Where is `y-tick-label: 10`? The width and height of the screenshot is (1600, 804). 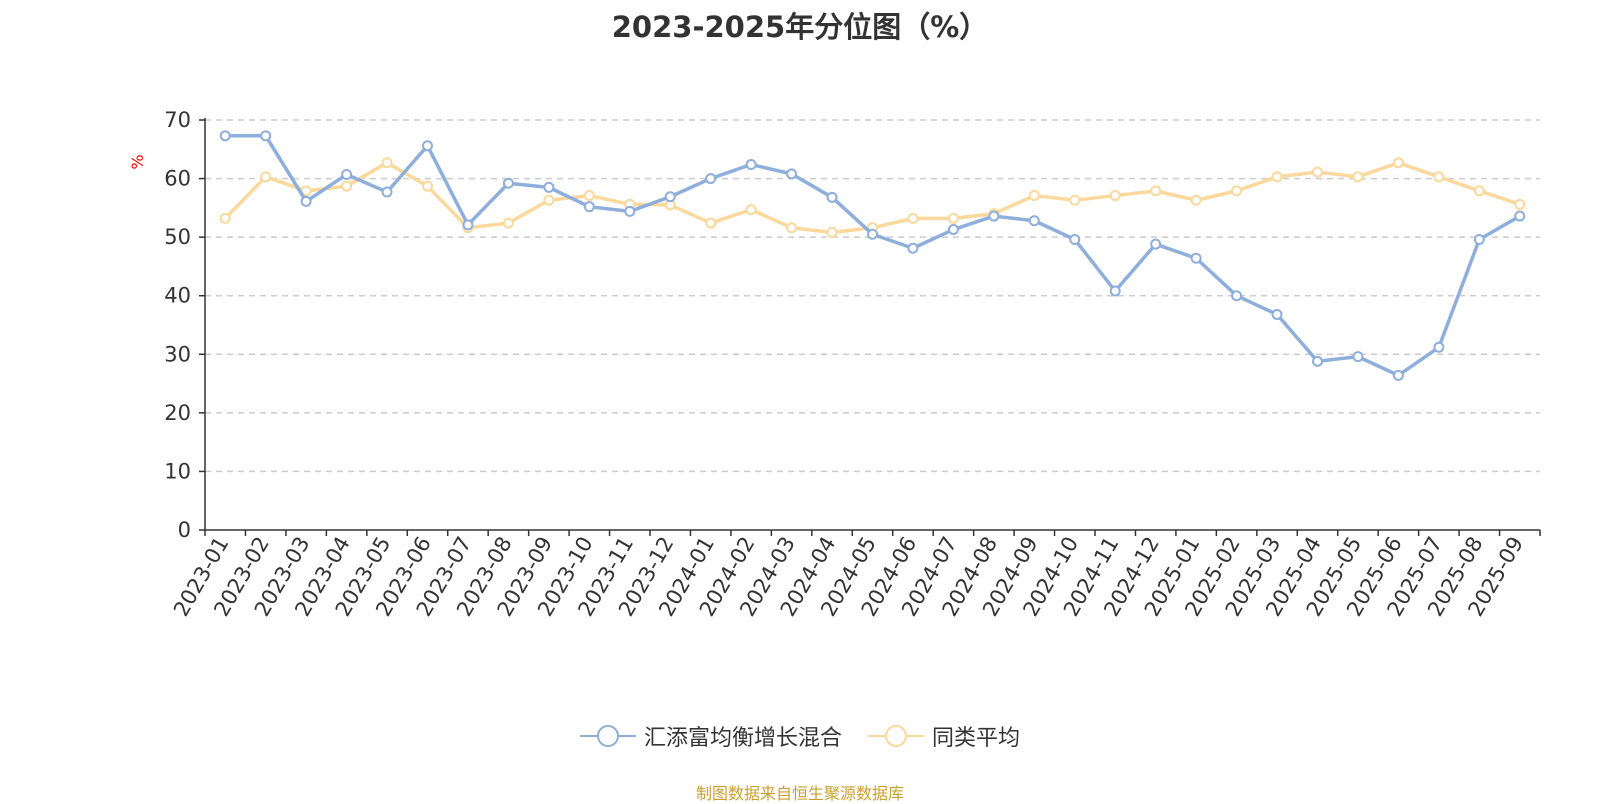 y-tick-label: 10 is located at coordinates (177, 471).